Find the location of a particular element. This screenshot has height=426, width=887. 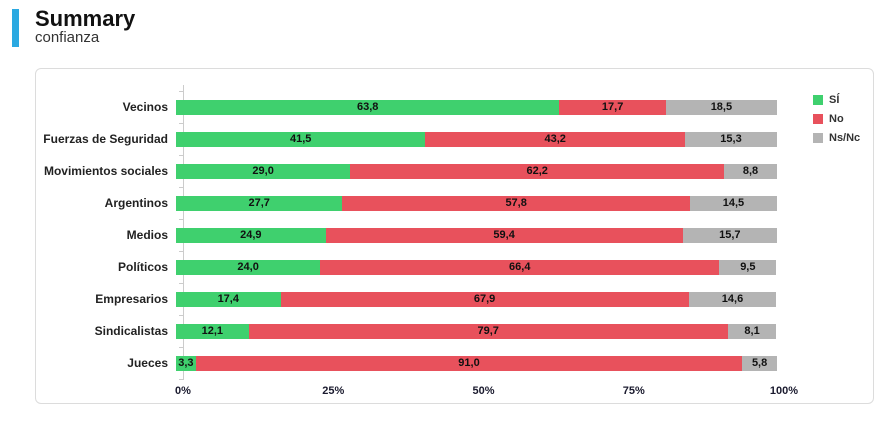

bar-segment-nsnc: 9,5 is located at coordinates (748, 267).